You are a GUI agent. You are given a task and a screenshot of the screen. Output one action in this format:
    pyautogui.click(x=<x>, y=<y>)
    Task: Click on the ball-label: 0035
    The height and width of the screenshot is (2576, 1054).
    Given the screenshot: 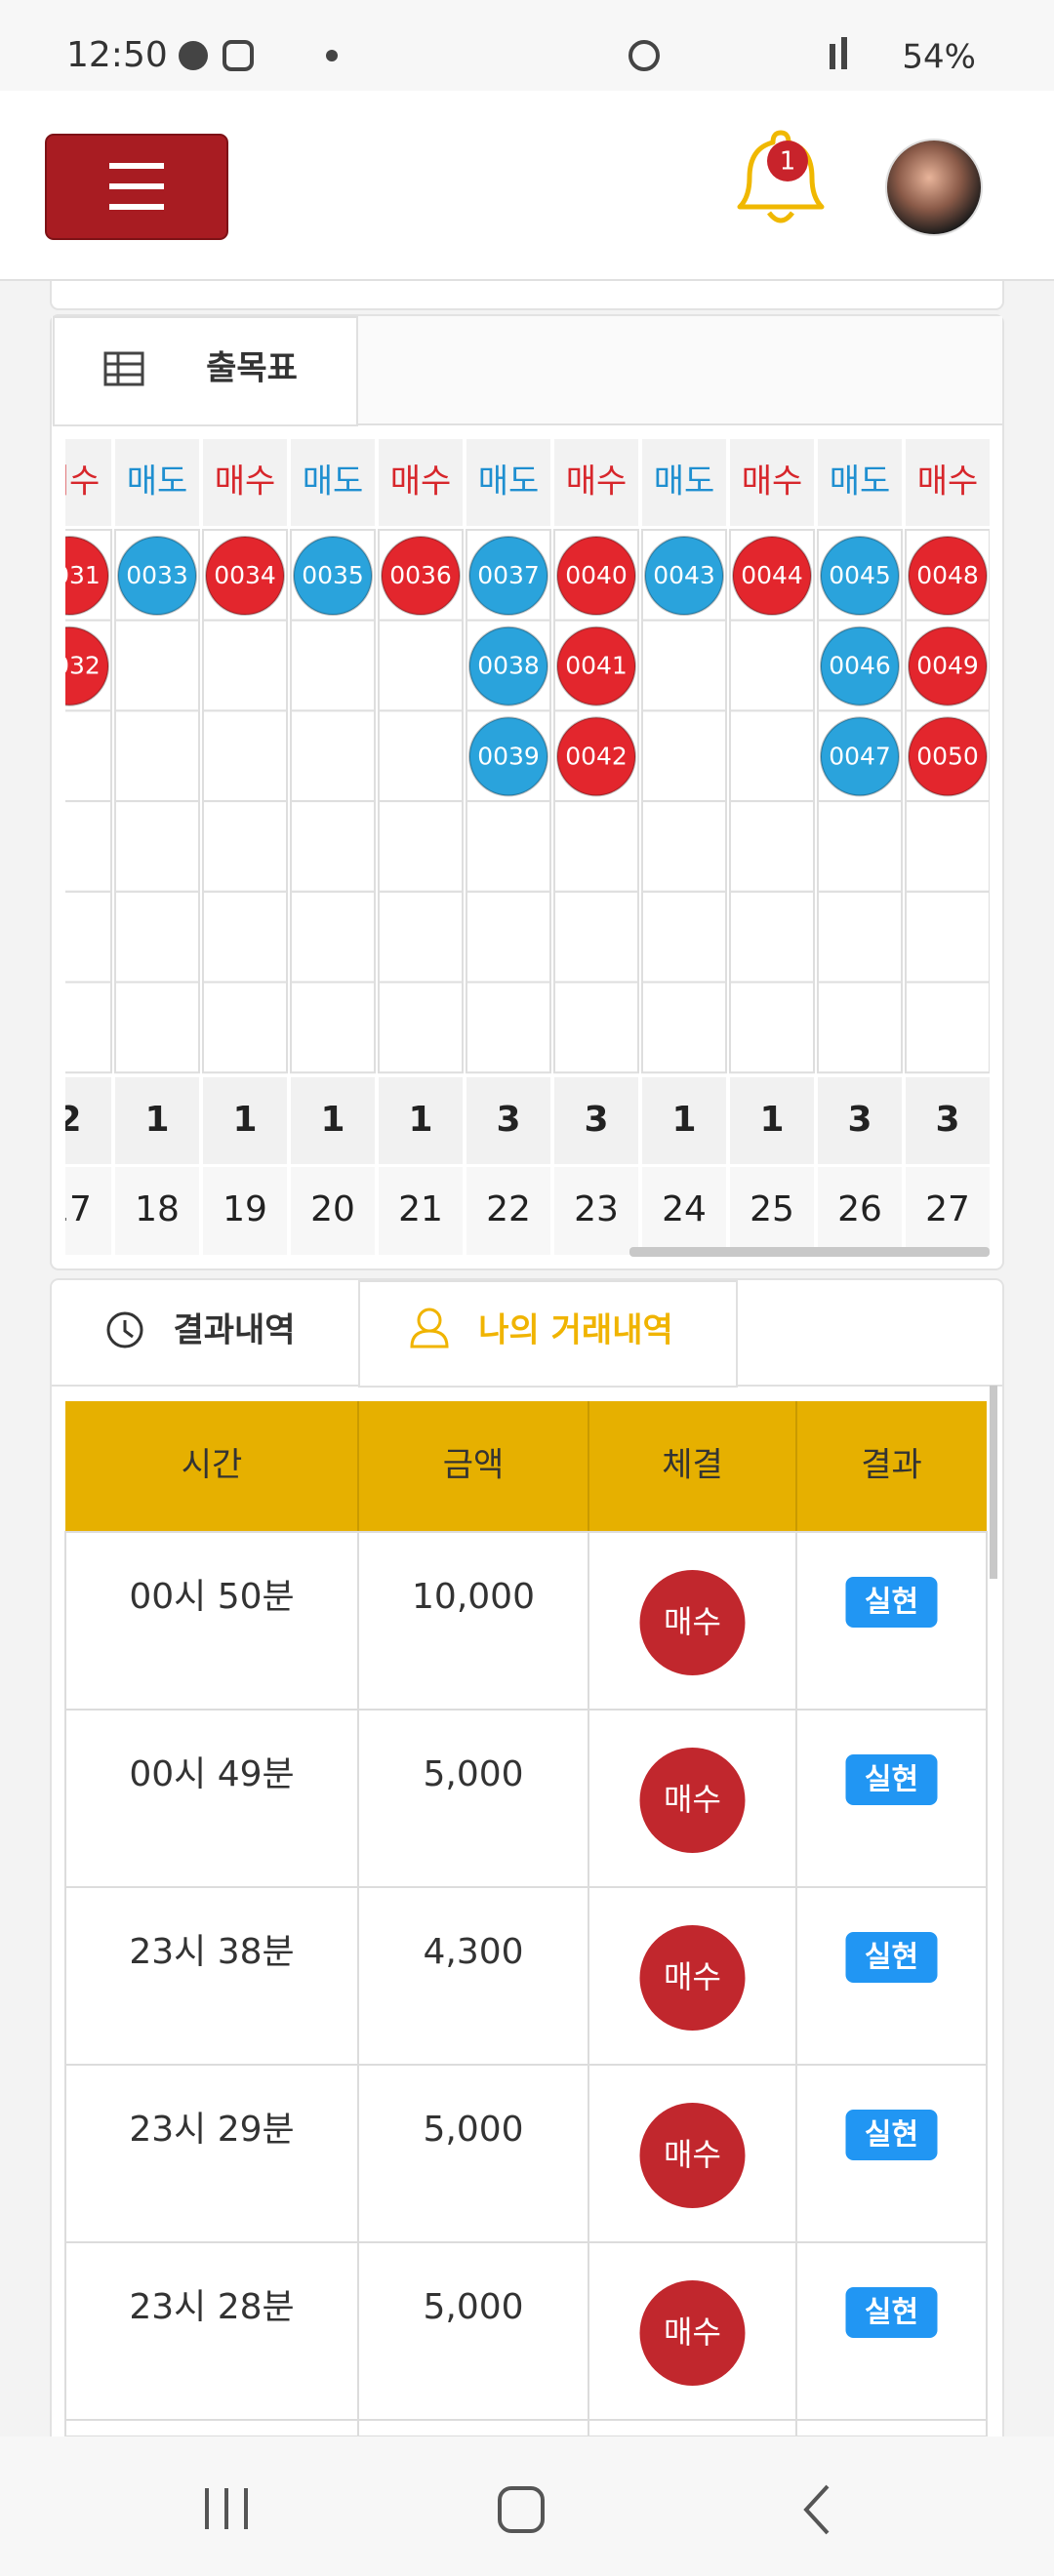 What is the action you would take?
    pyautogui.click(x=333, y=575)
    